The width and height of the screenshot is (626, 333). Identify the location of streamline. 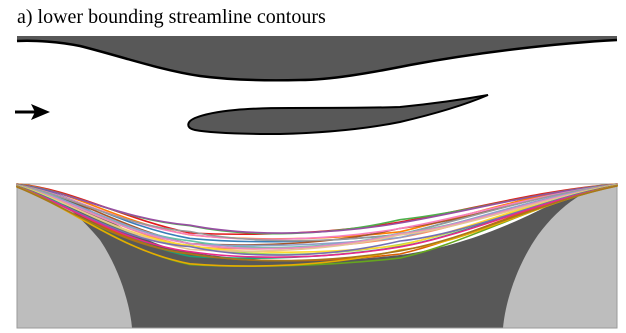
(317, 208).